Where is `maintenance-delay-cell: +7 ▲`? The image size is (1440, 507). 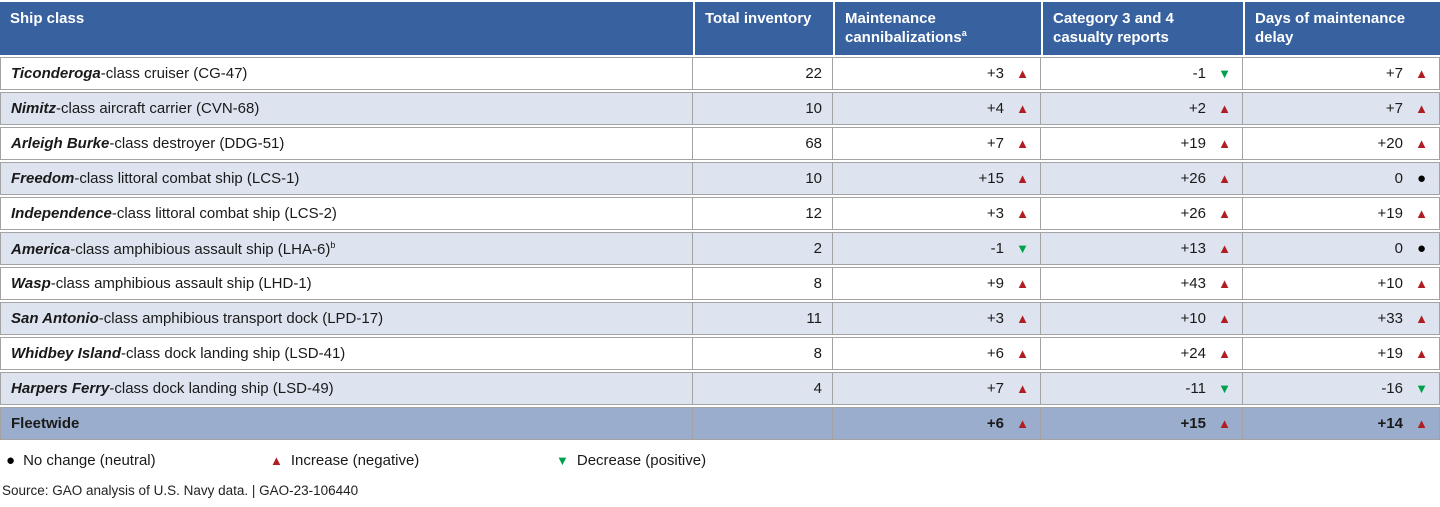
maintenance-delay-cell: +7 ▲ is located at coordinates (1341, 108).